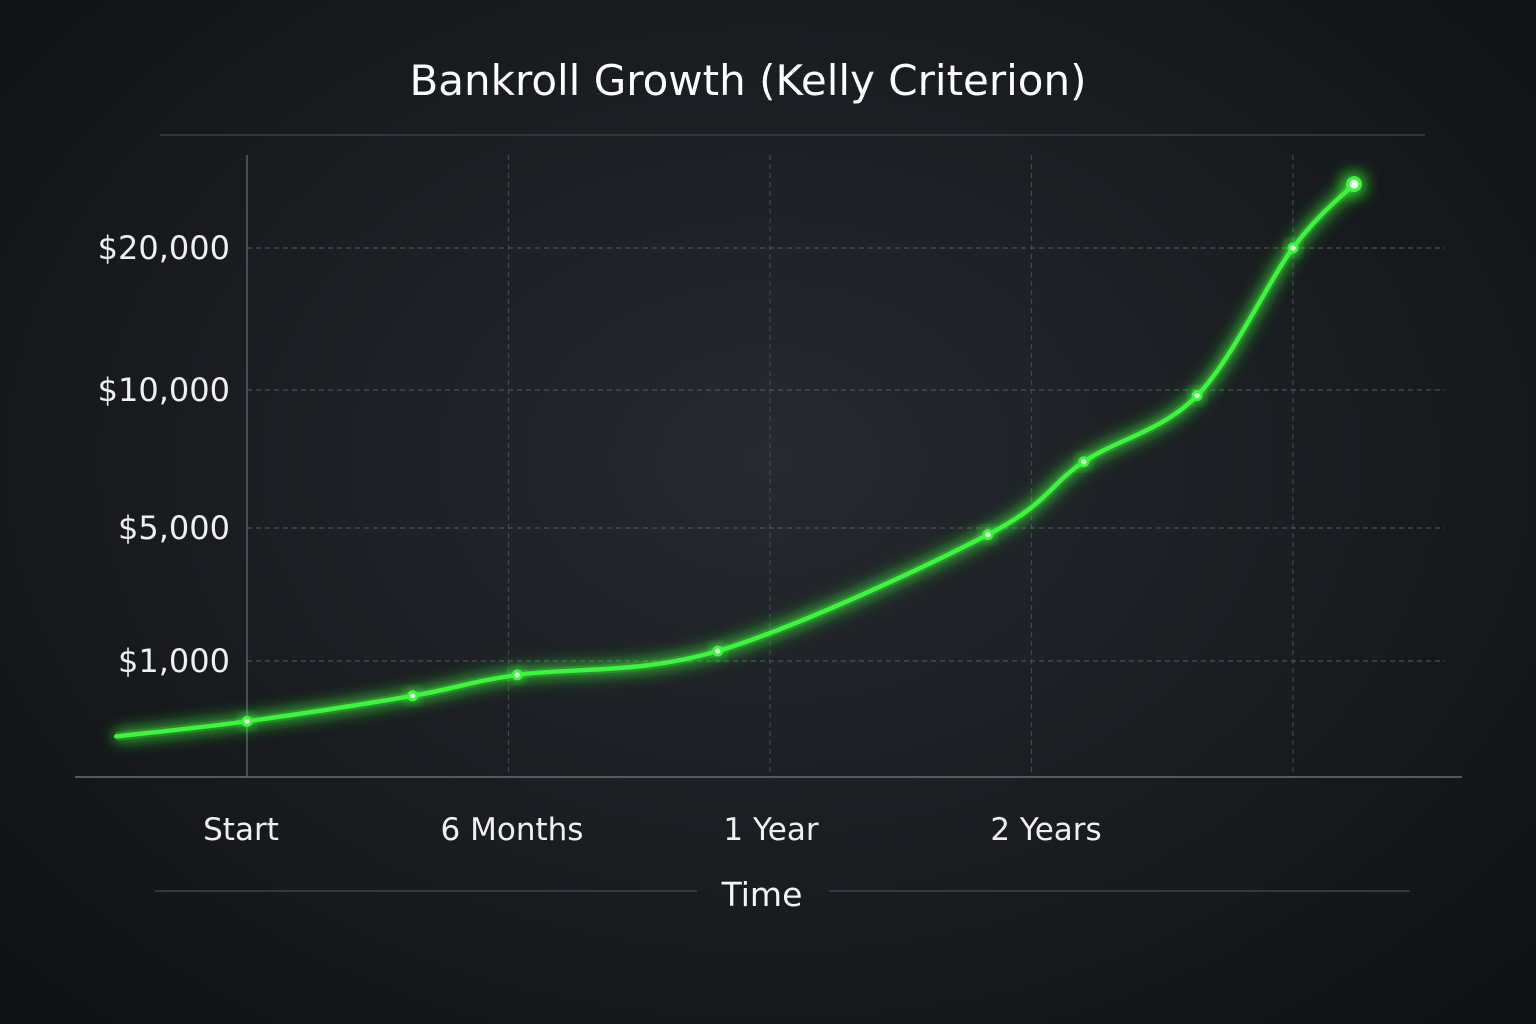 The image size is (1536, 1024). I want to click on x-axis-label: Time, so click(762, 894).